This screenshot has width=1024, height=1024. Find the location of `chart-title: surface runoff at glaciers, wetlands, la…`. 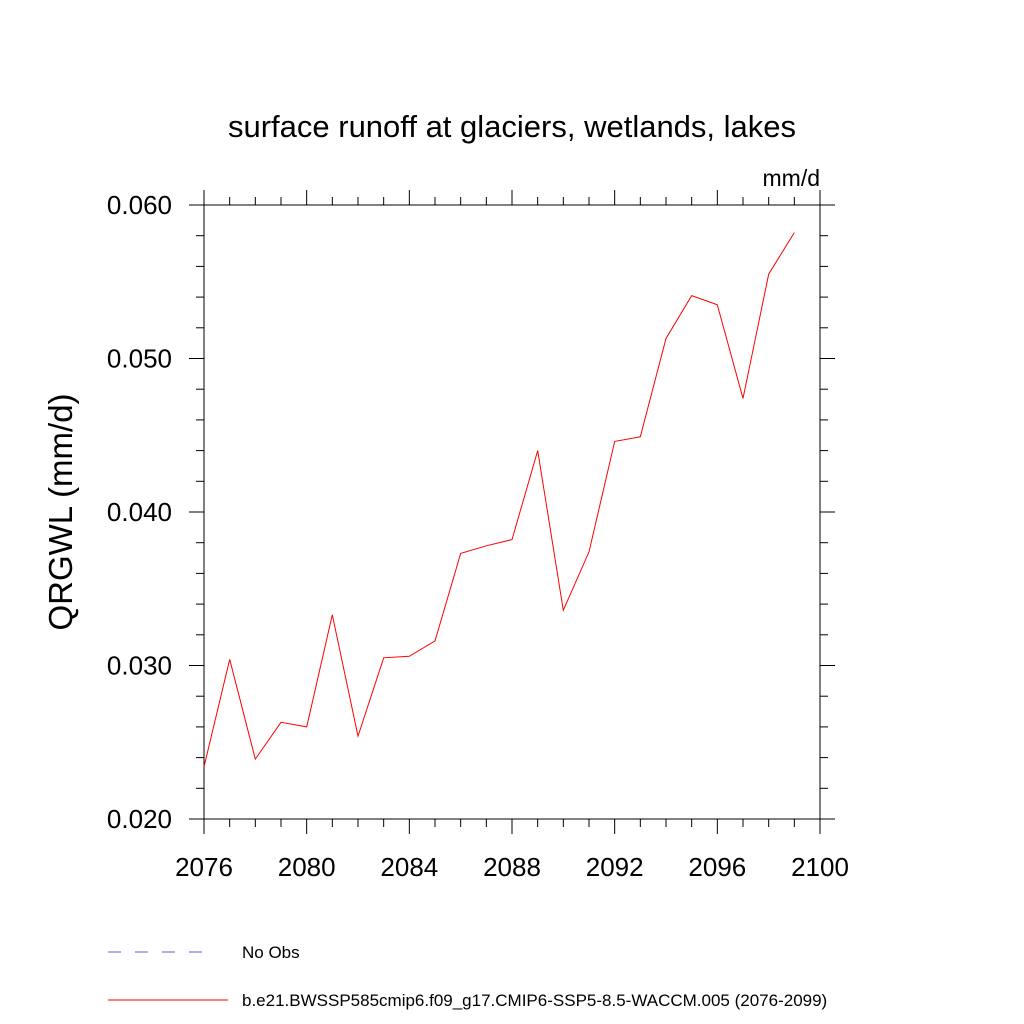

chart-title: surface runoff at glaciers, wetlands, la… is located at coordinates (512, 126).